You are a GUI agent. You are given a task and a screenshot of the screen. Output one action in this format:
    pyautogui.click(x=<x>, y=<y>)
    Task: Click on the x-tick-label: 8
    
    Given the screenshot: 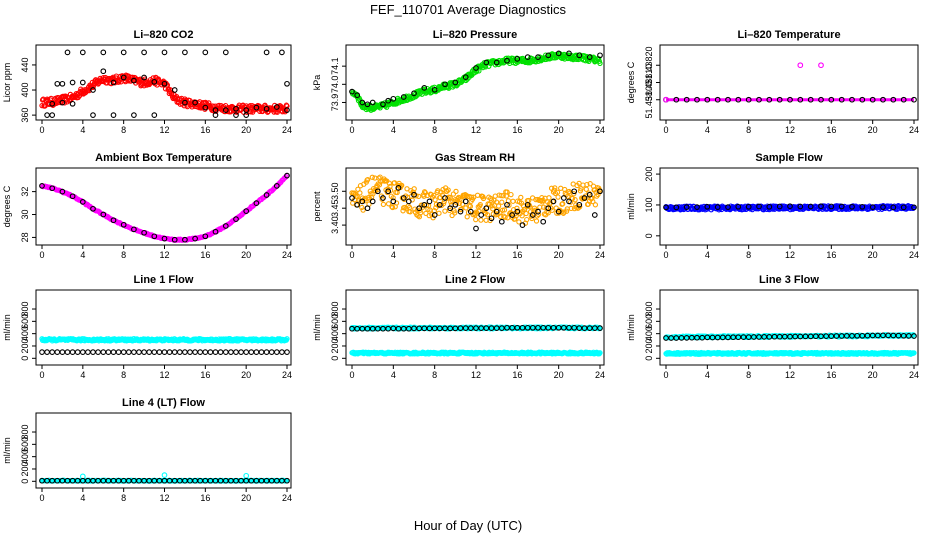 What is the action you would take?
    pyautogui.click(x=123, y=255)
    